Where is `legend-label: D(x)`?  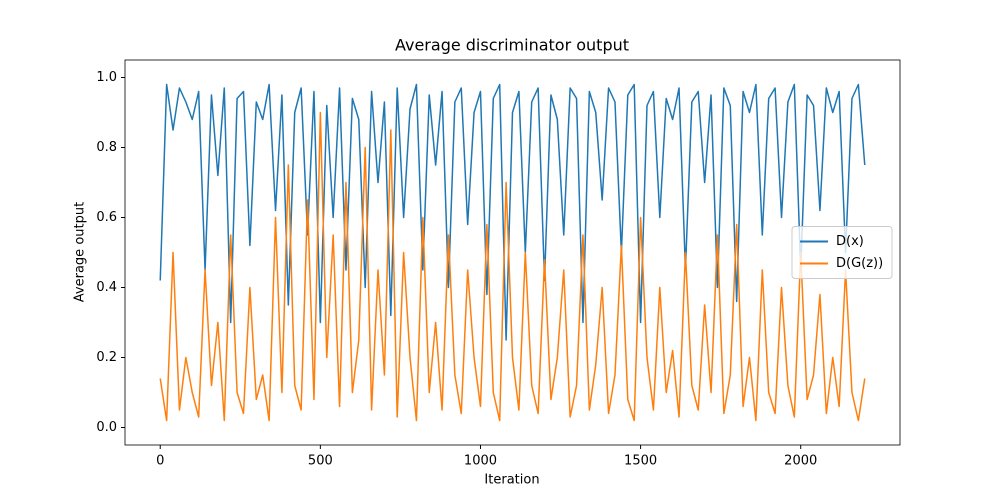
legend-label: D(x) is located at coordinates (850, 241).